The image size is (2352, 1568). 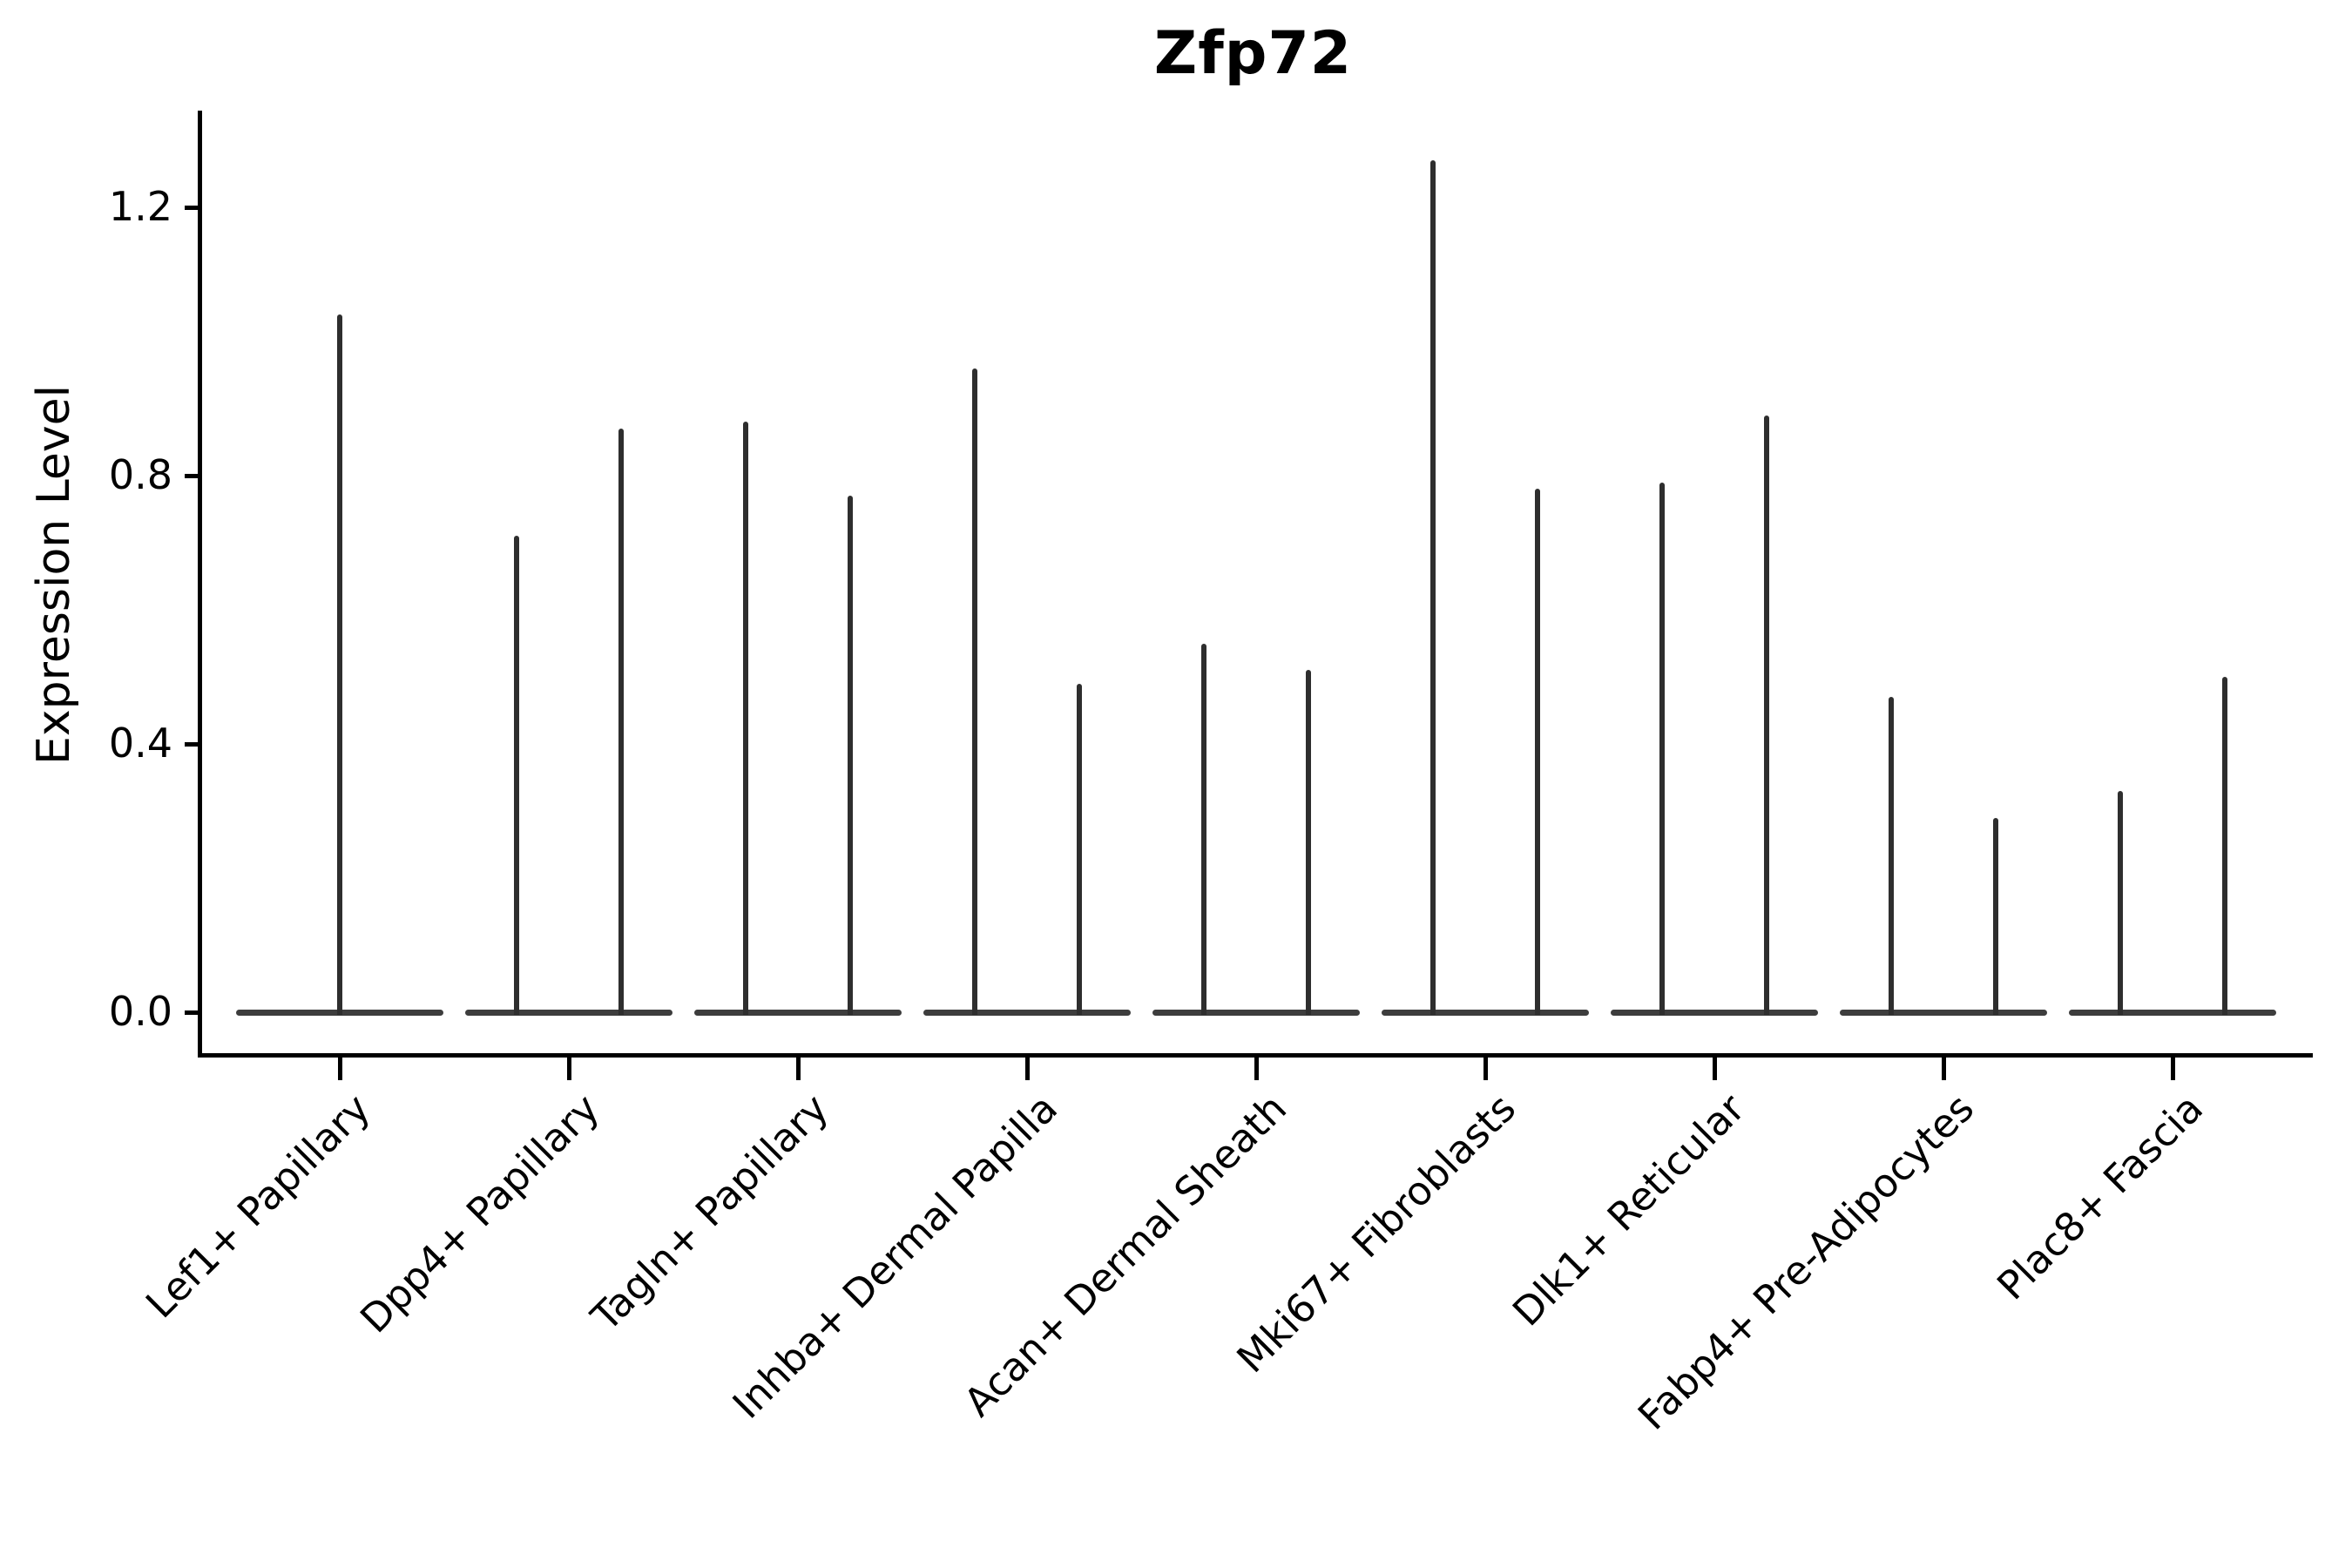 What do you see at coordinates (140, 1012) in the screenshot?
I see `y-tick-label: 0.0` at bounding box center [140, 1012].